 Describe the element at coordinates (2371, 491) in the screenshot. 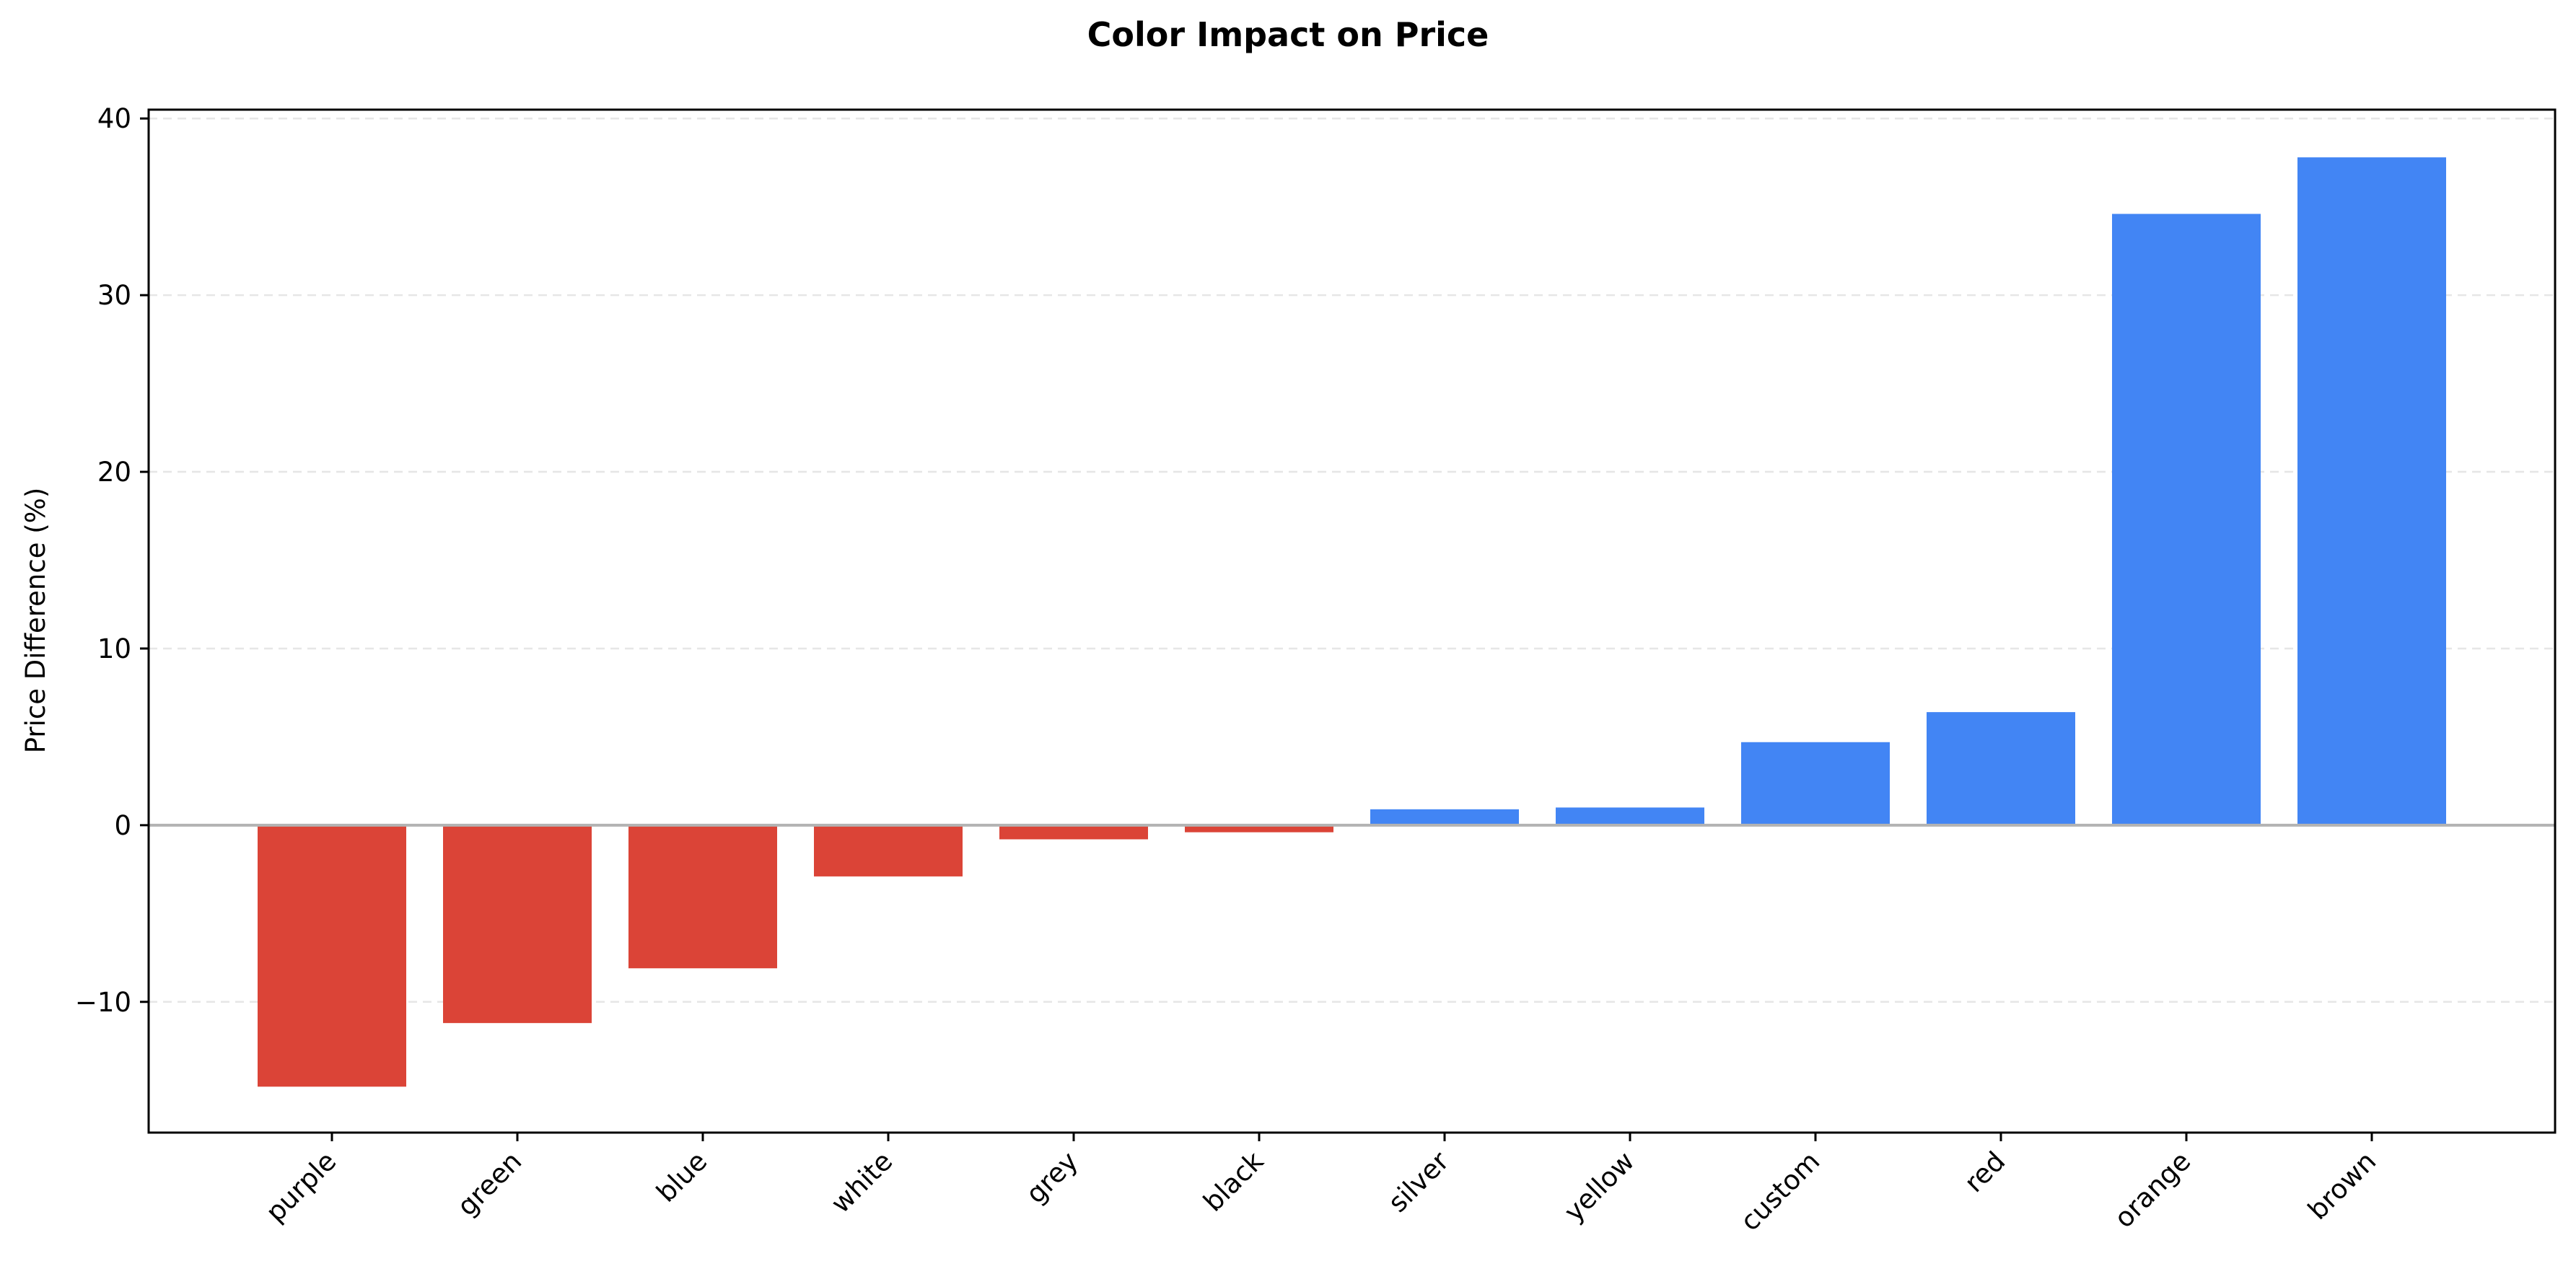

I see `bar-brown` at that location.